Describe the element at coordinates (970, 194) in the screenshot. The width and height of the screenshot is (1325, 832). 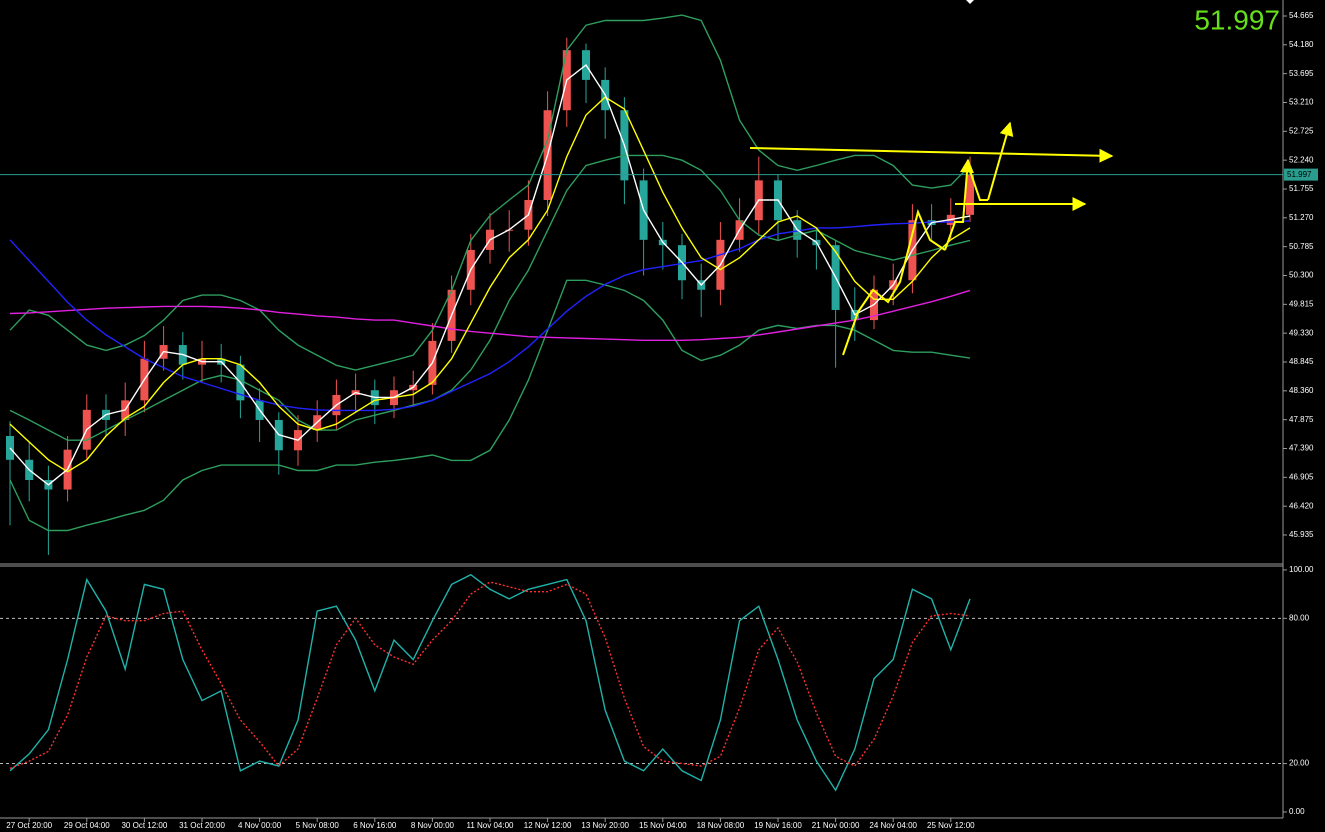
I see `candle-body` at that location.